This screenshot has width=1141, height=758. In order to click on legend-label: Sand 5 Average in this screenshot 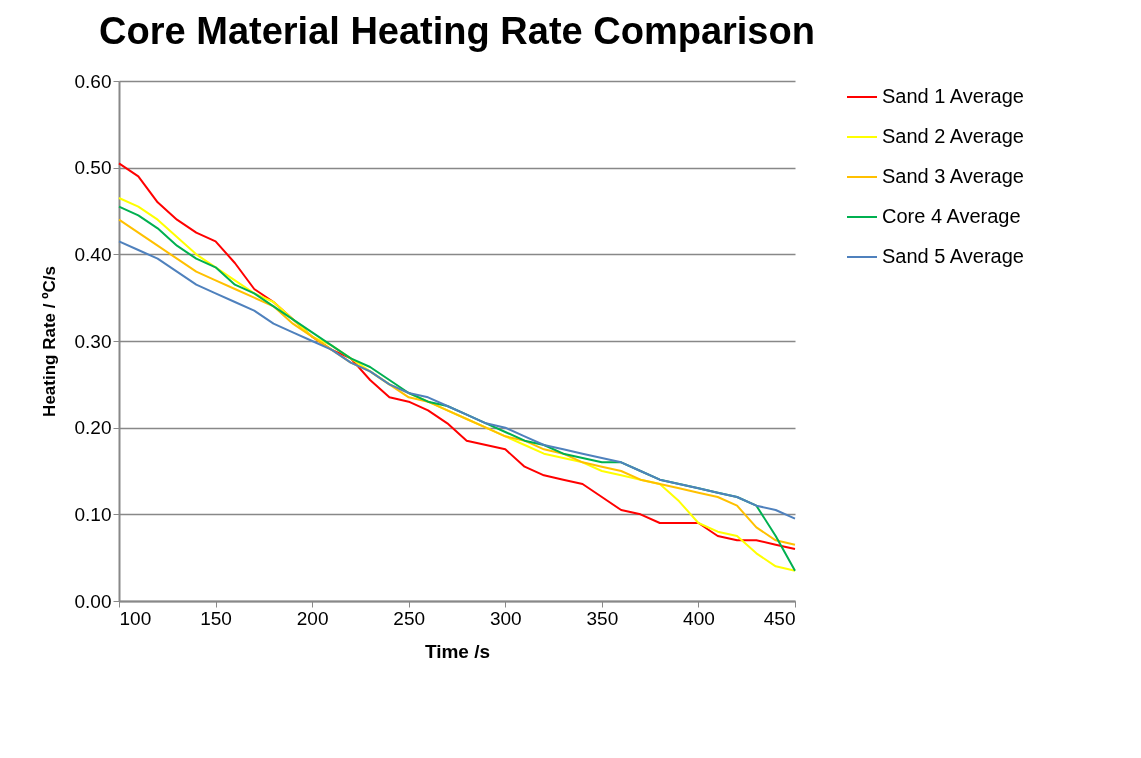, I will do `click(953, 256)`.